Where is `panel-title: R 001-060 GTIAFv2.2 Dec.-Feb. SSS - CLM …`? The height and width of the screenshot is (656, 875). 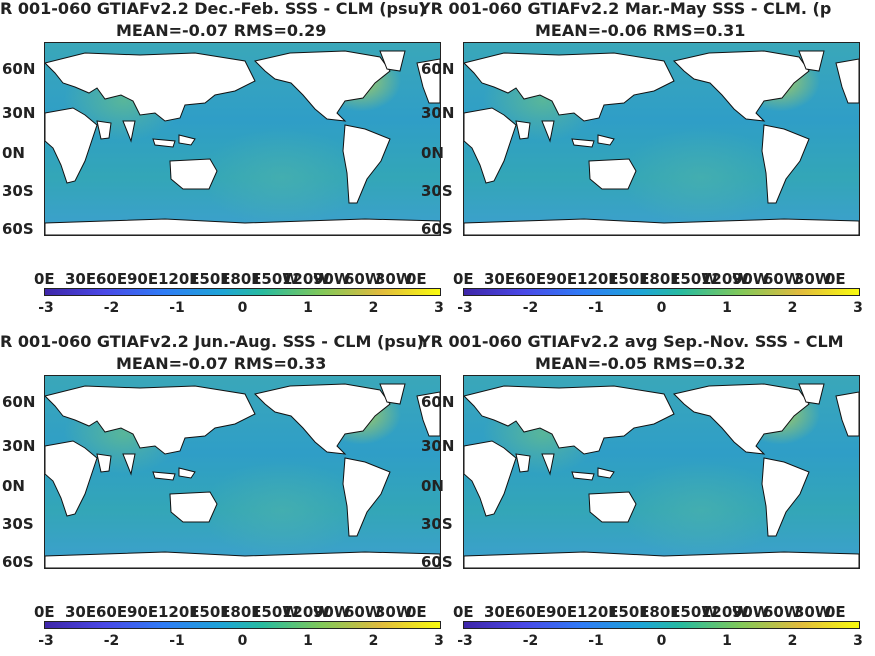
panel-title: R 001-060 GTIAFv2.2 Dec.-Feb. SSS - CLM … is located at coordinates (213, 9).